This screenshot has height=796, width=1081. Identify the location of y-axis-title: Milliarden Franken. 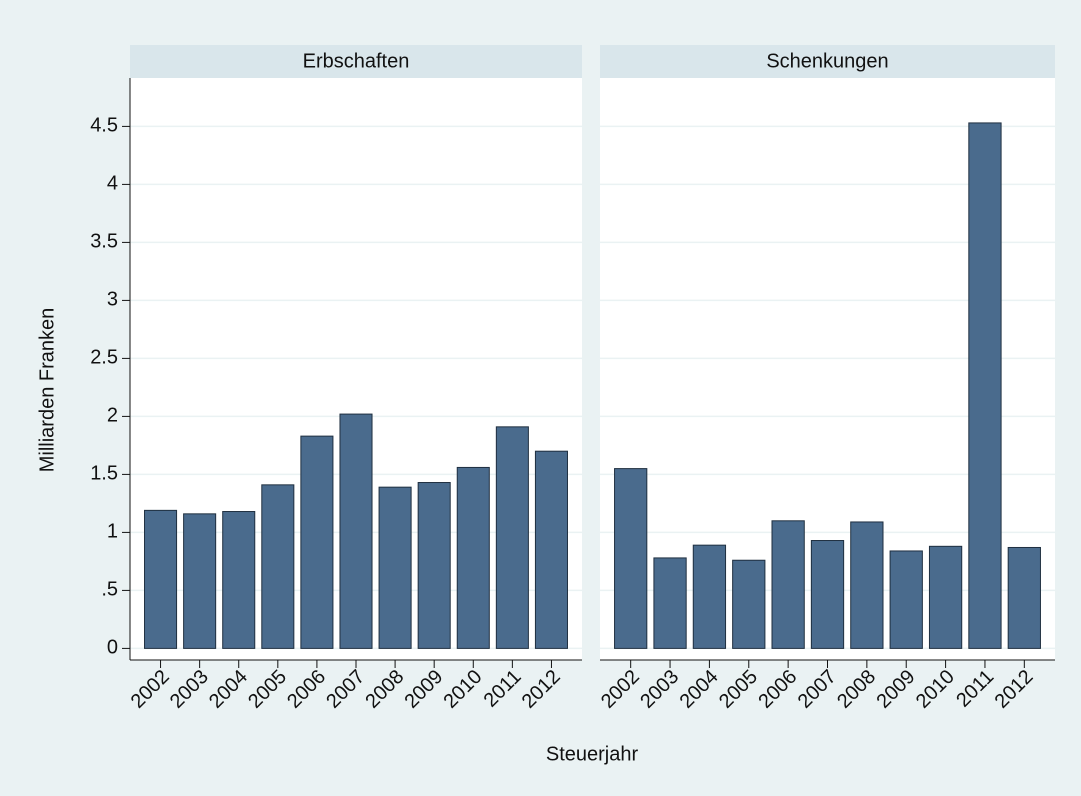
(47, 390).